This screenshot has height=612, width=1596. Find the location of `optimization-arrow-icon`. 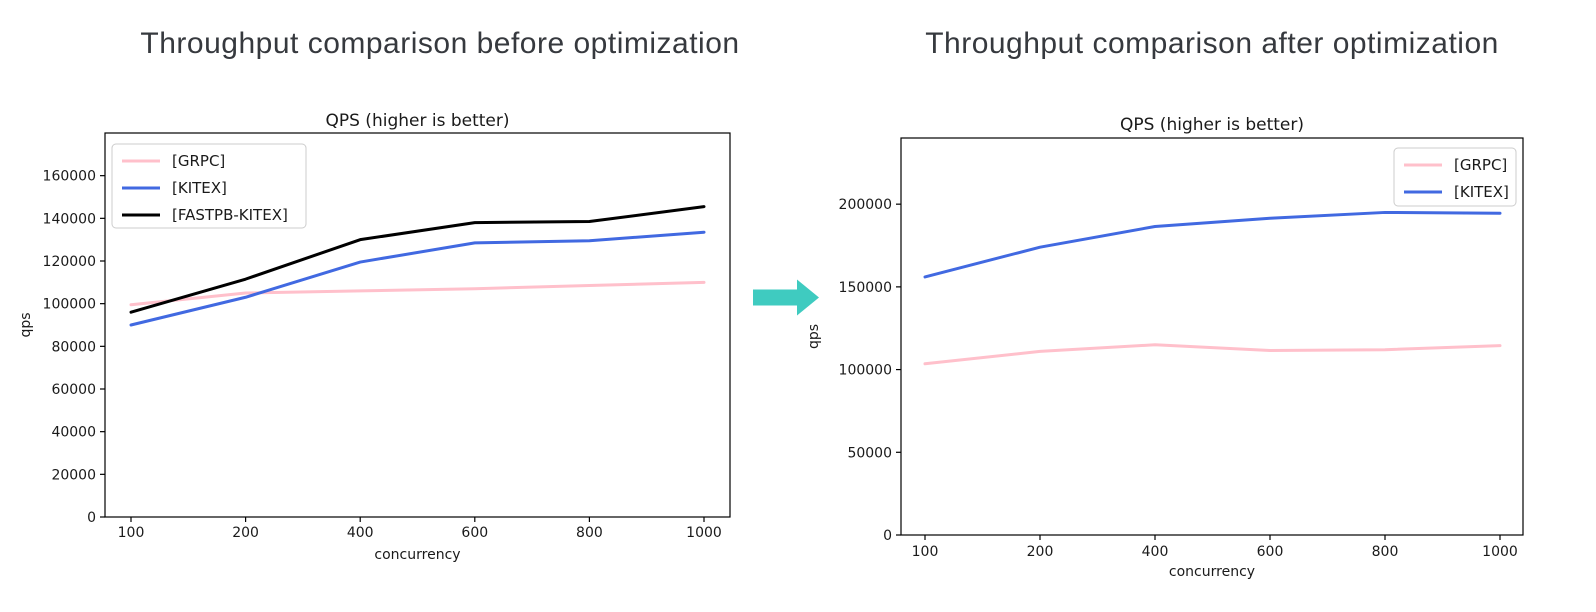

optimization-arrow-icon is located at coordinates (786, 297).